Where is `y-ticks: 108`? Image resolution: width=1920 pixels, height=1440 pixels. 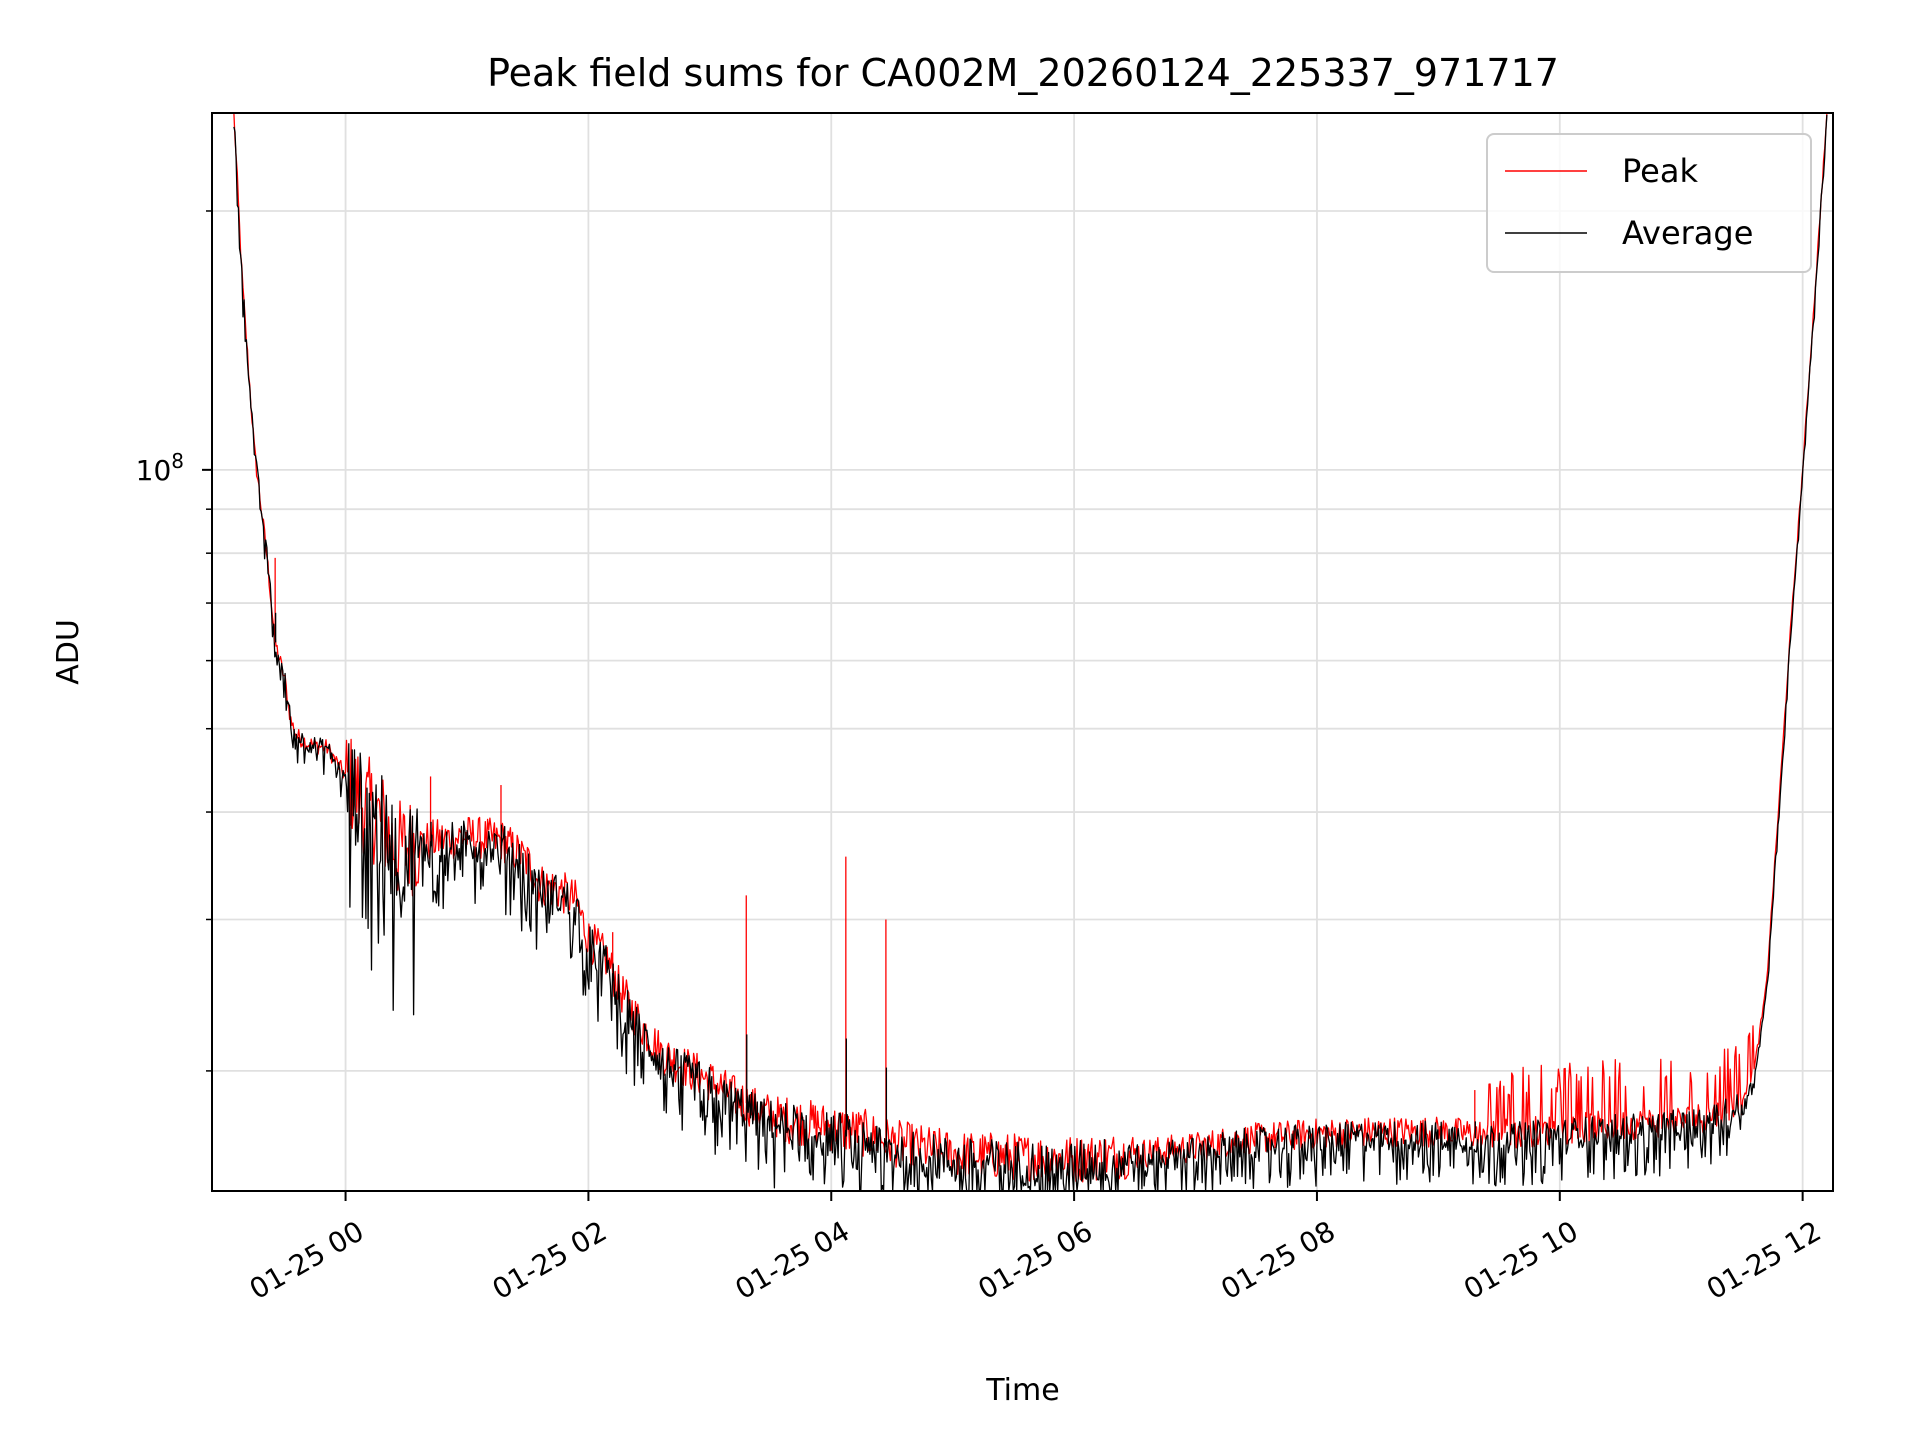
y-ticks: 108 is located at coordinates (174, 641).